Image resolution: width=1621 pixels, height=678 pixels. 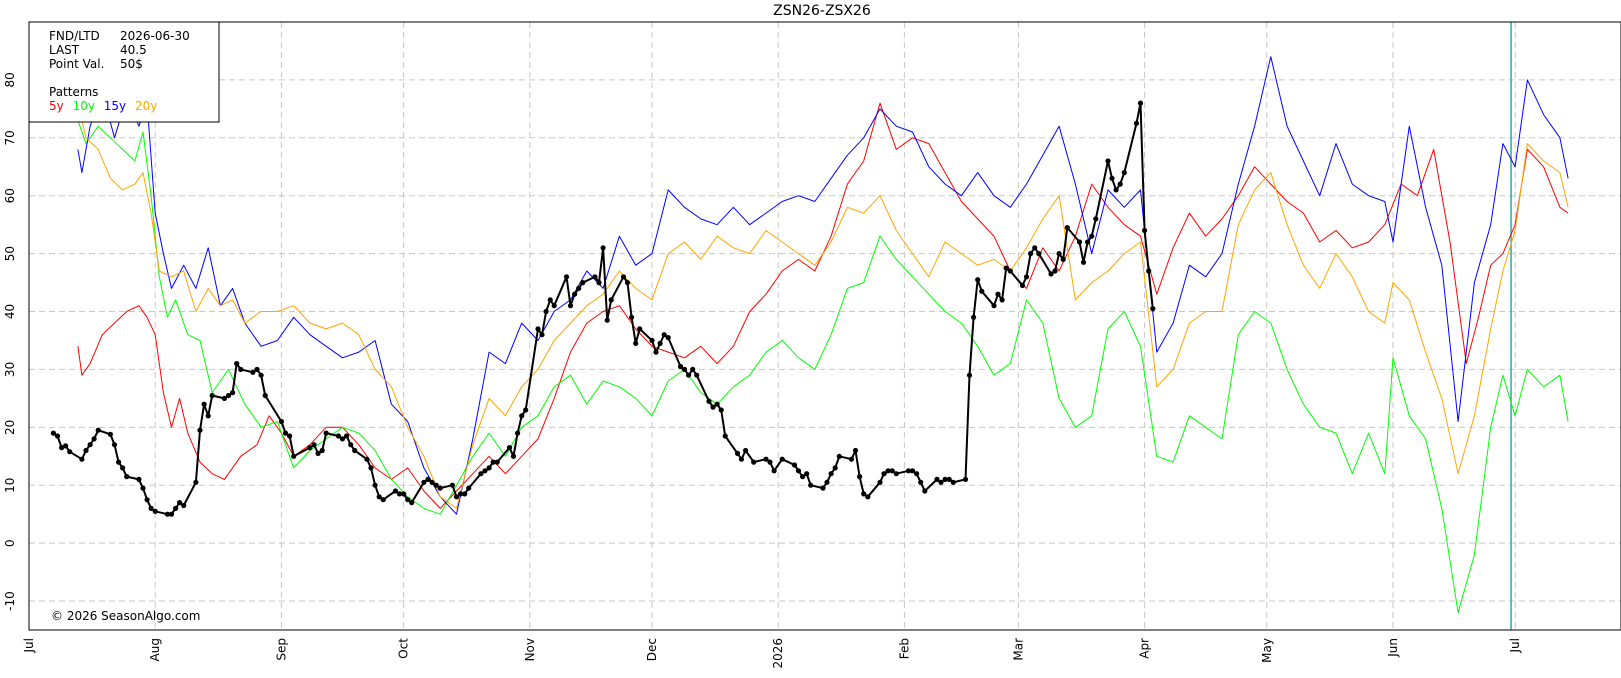 What do you see at coordinates (904, 648) in the screenshot?
I see `x-tick-label: Feb` at bounding box center [904, 648].